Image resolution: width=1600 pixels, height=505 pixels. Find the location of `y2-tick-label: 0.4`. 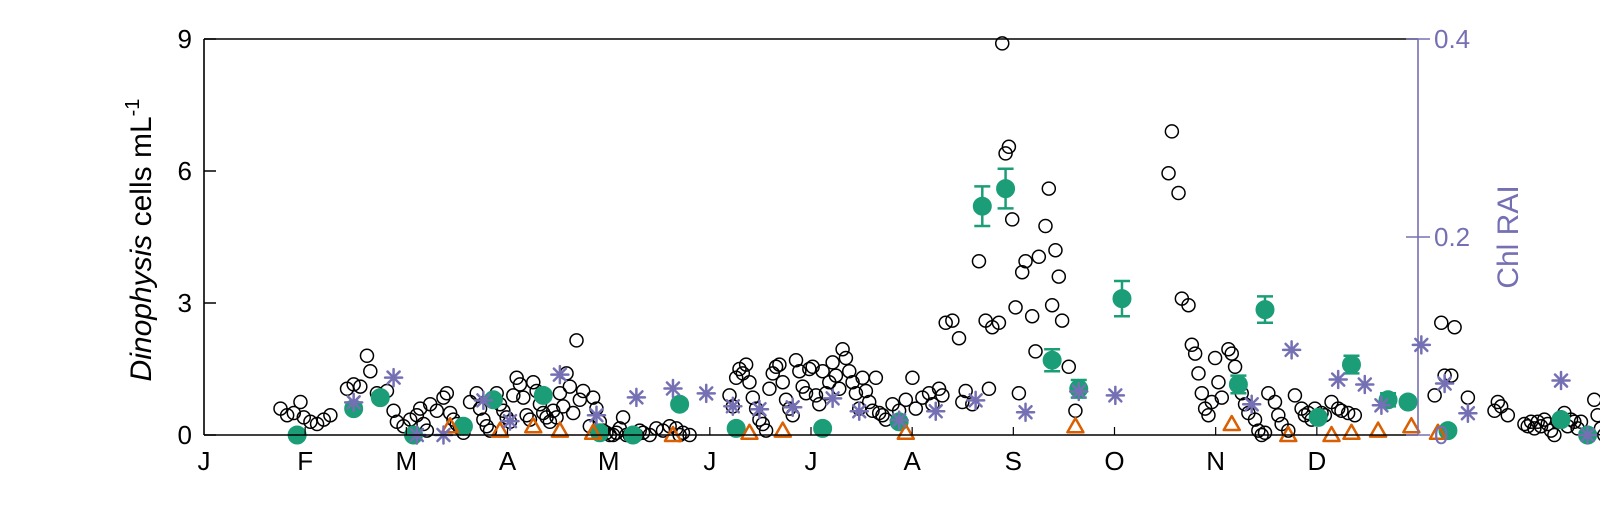

y2-tick-label: 0.4 is located at coordinates (1452, 39).